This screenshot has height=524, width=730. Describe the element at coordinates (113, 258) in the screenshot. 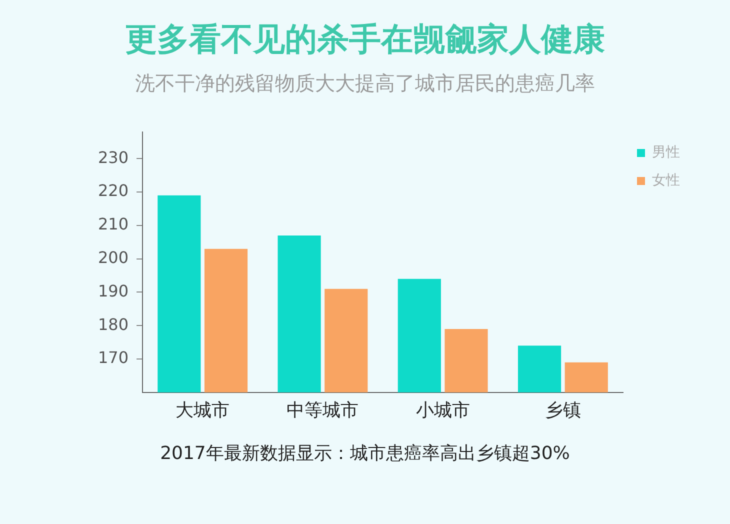

I see `y-tick-label: 200` at that location.